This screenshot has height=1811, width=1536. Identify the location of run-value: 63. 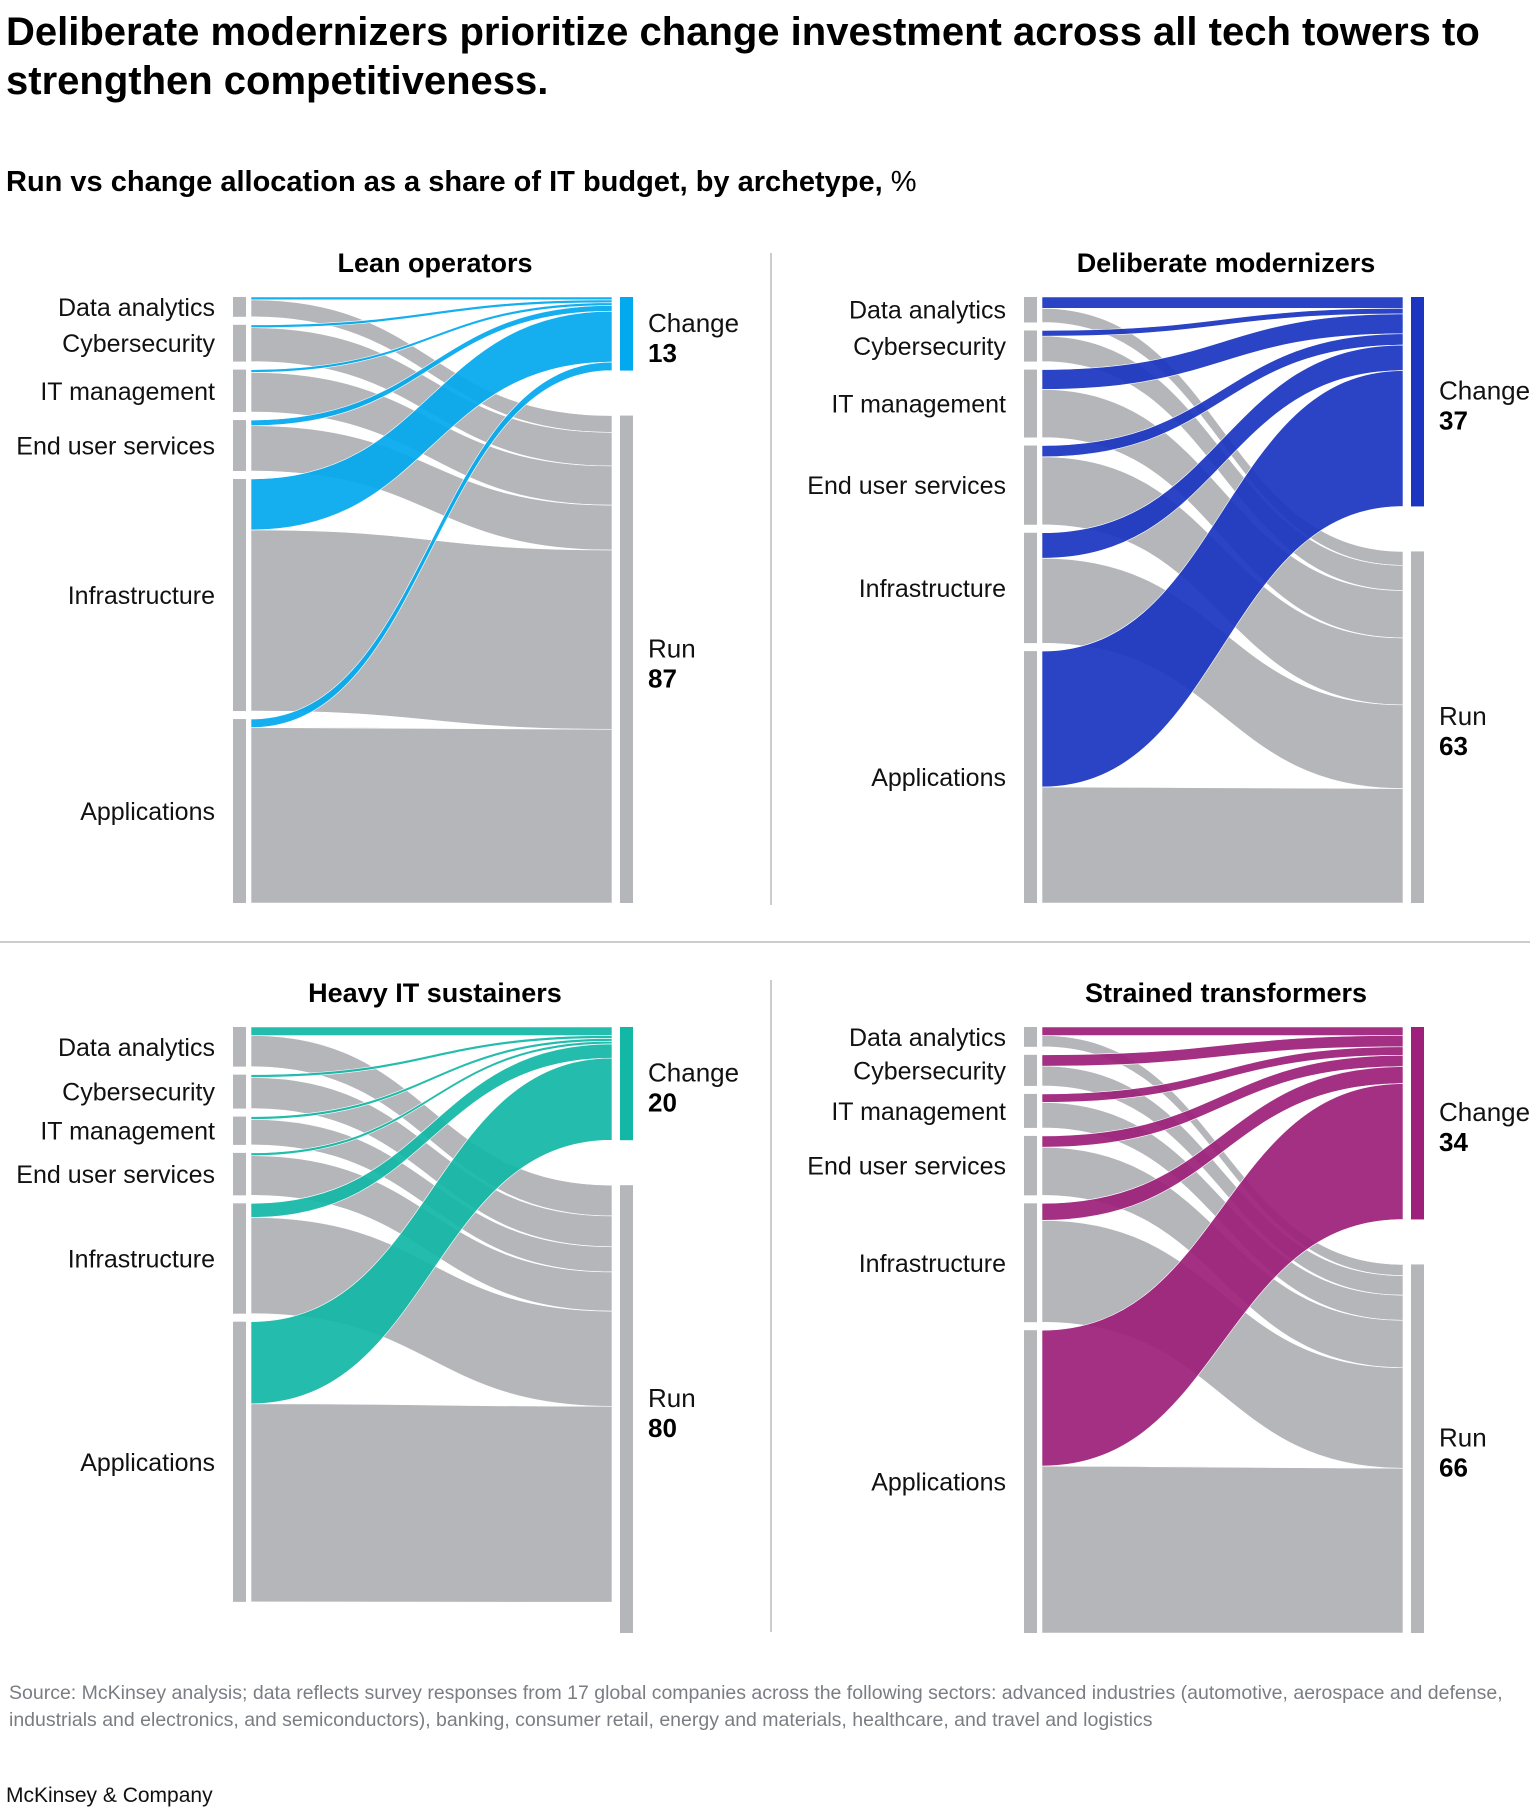
(1453, 746).